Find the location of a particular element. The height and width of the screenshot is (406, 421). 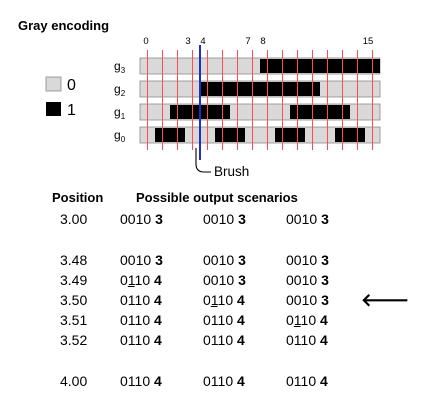

table-row: 3.00 0010 3 0010 3 0010 3 is located at coordinates (210, 219).